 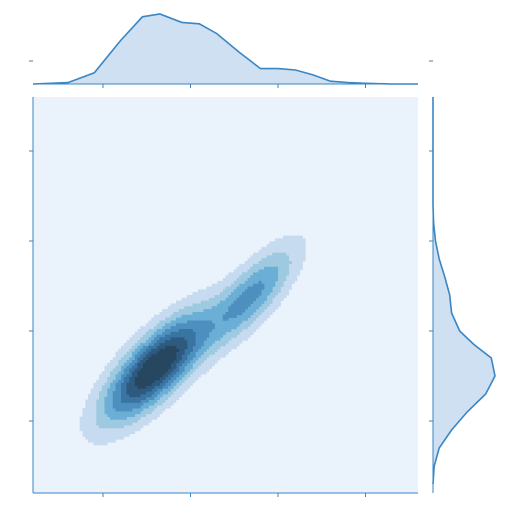 I want to click on y-marginal-fill, so click(x=464, y=290).